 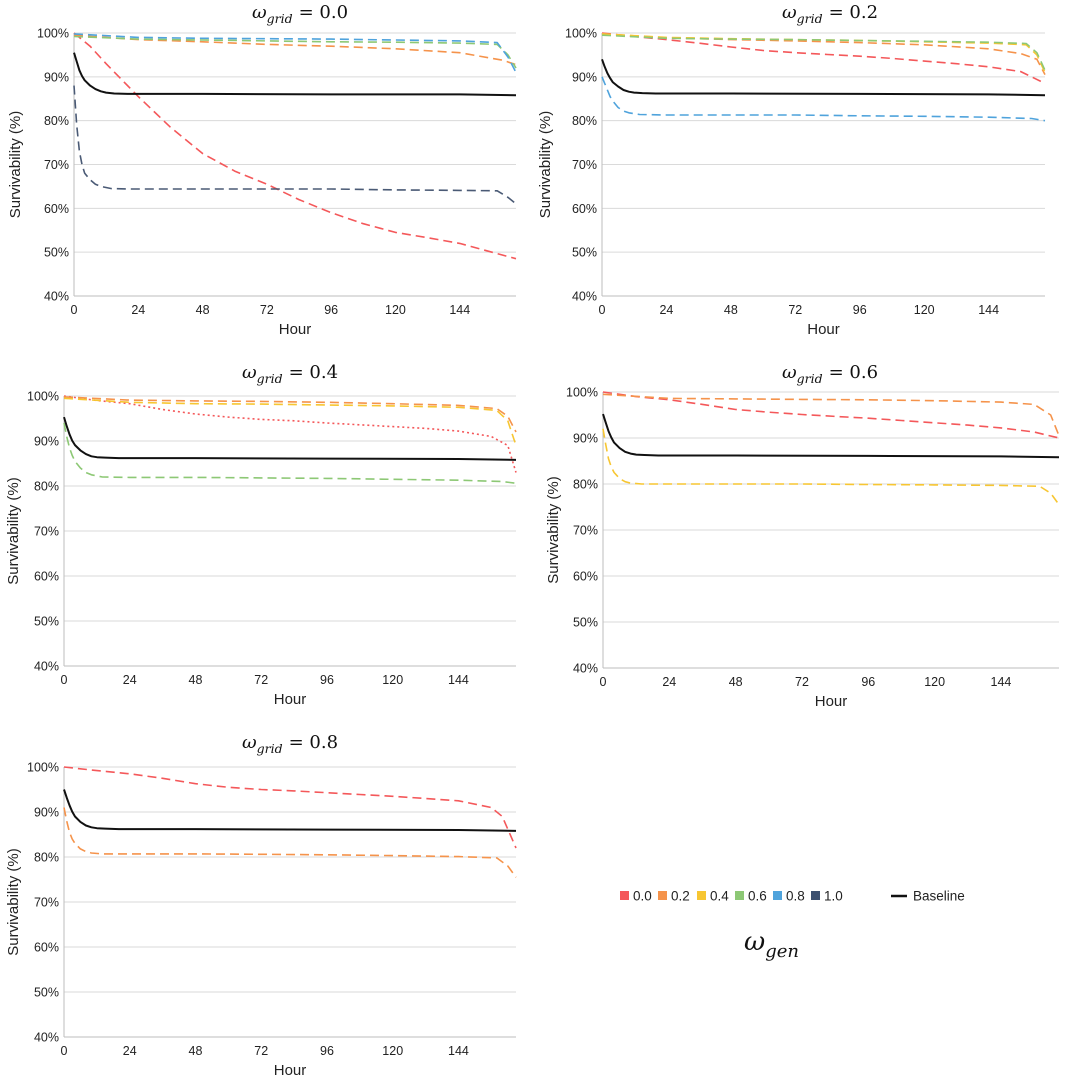 I want to click on legend-caption: ωgen, so click(x=771, y=944).